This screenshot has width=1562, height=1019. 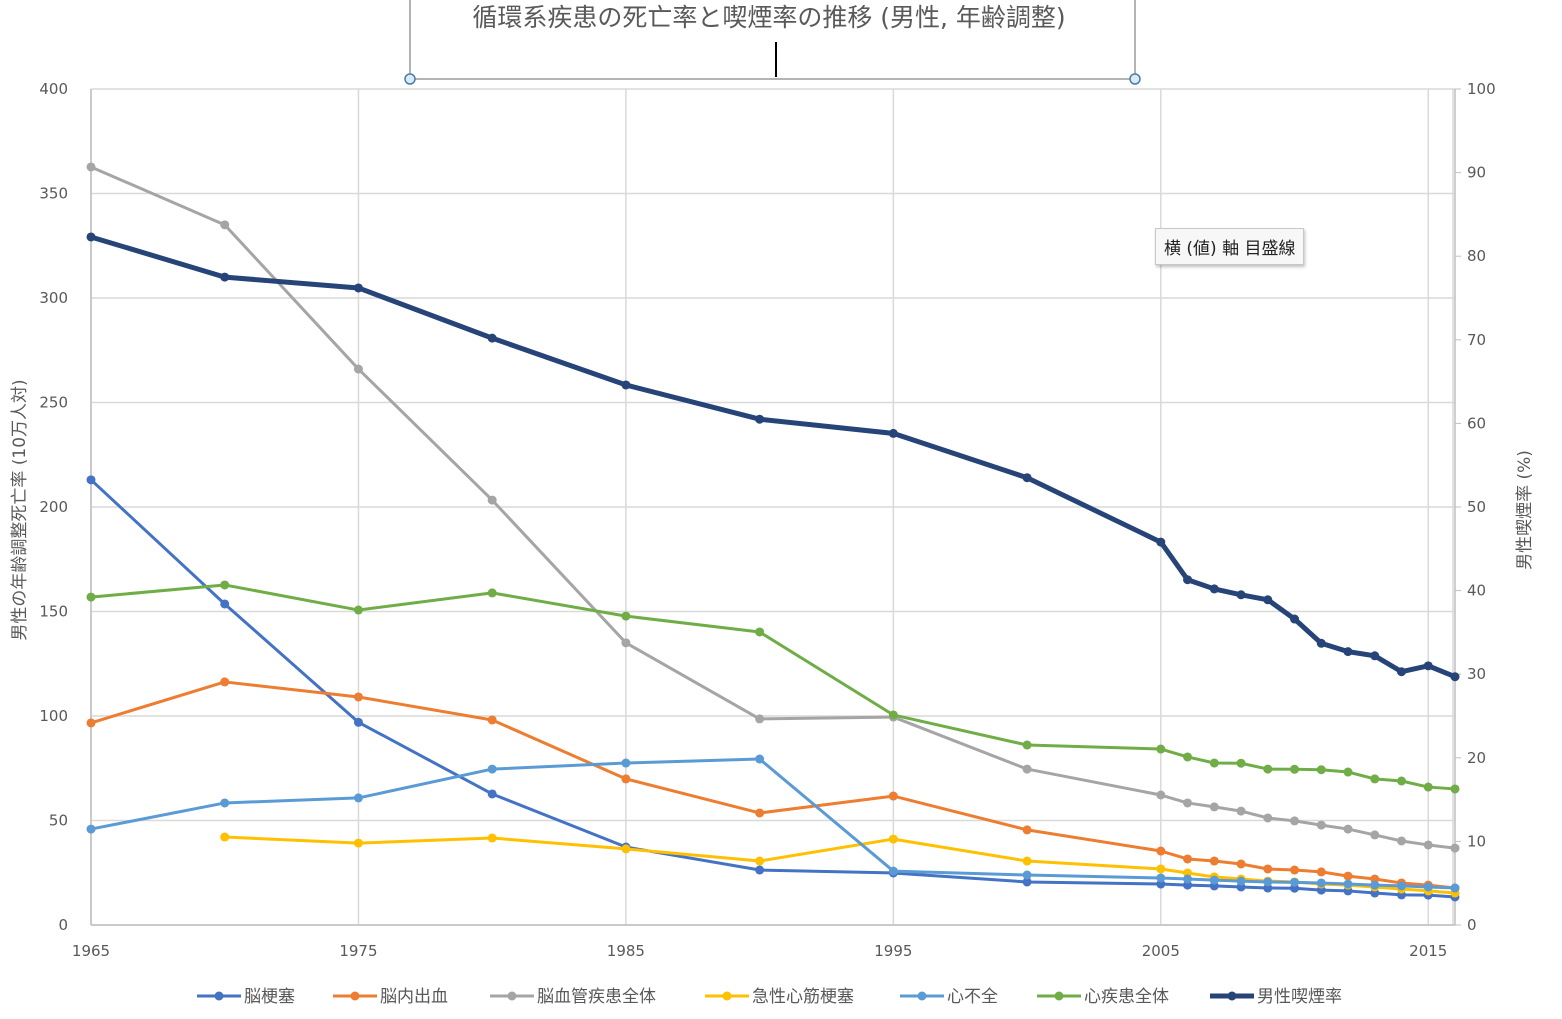 I want to click on y2-axis-title: 男性喫煙率 (%), so click(x=1525, y=510).